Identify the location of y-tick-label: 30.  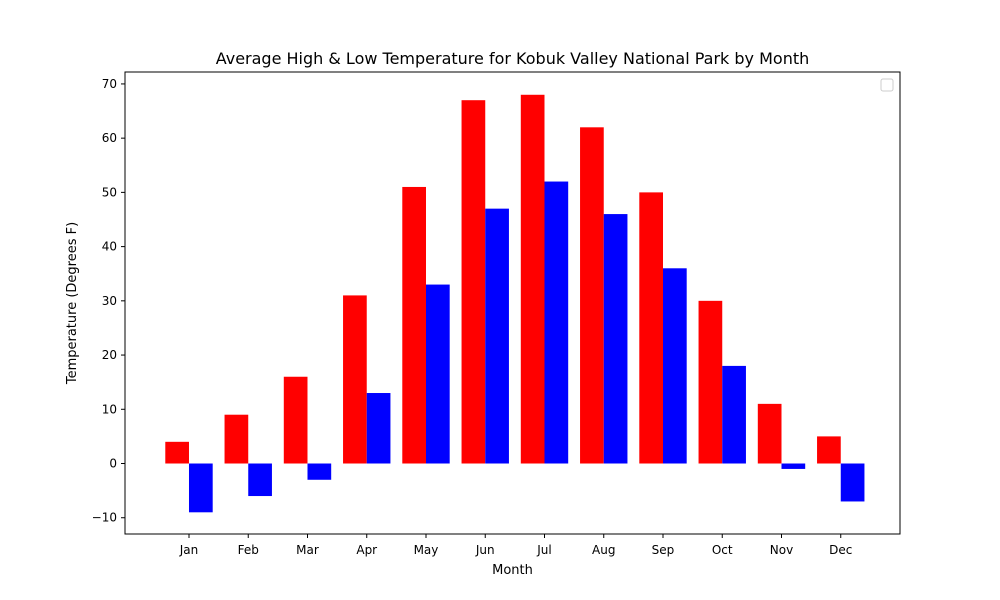
(109, 301).